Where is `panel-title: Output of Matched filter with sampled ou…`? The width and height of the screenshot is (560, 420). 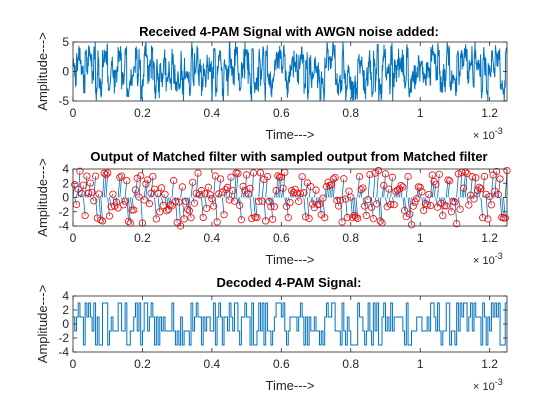
panel-title: Output of Matched filter with sampled ou… is located at coordinates (288, 156).